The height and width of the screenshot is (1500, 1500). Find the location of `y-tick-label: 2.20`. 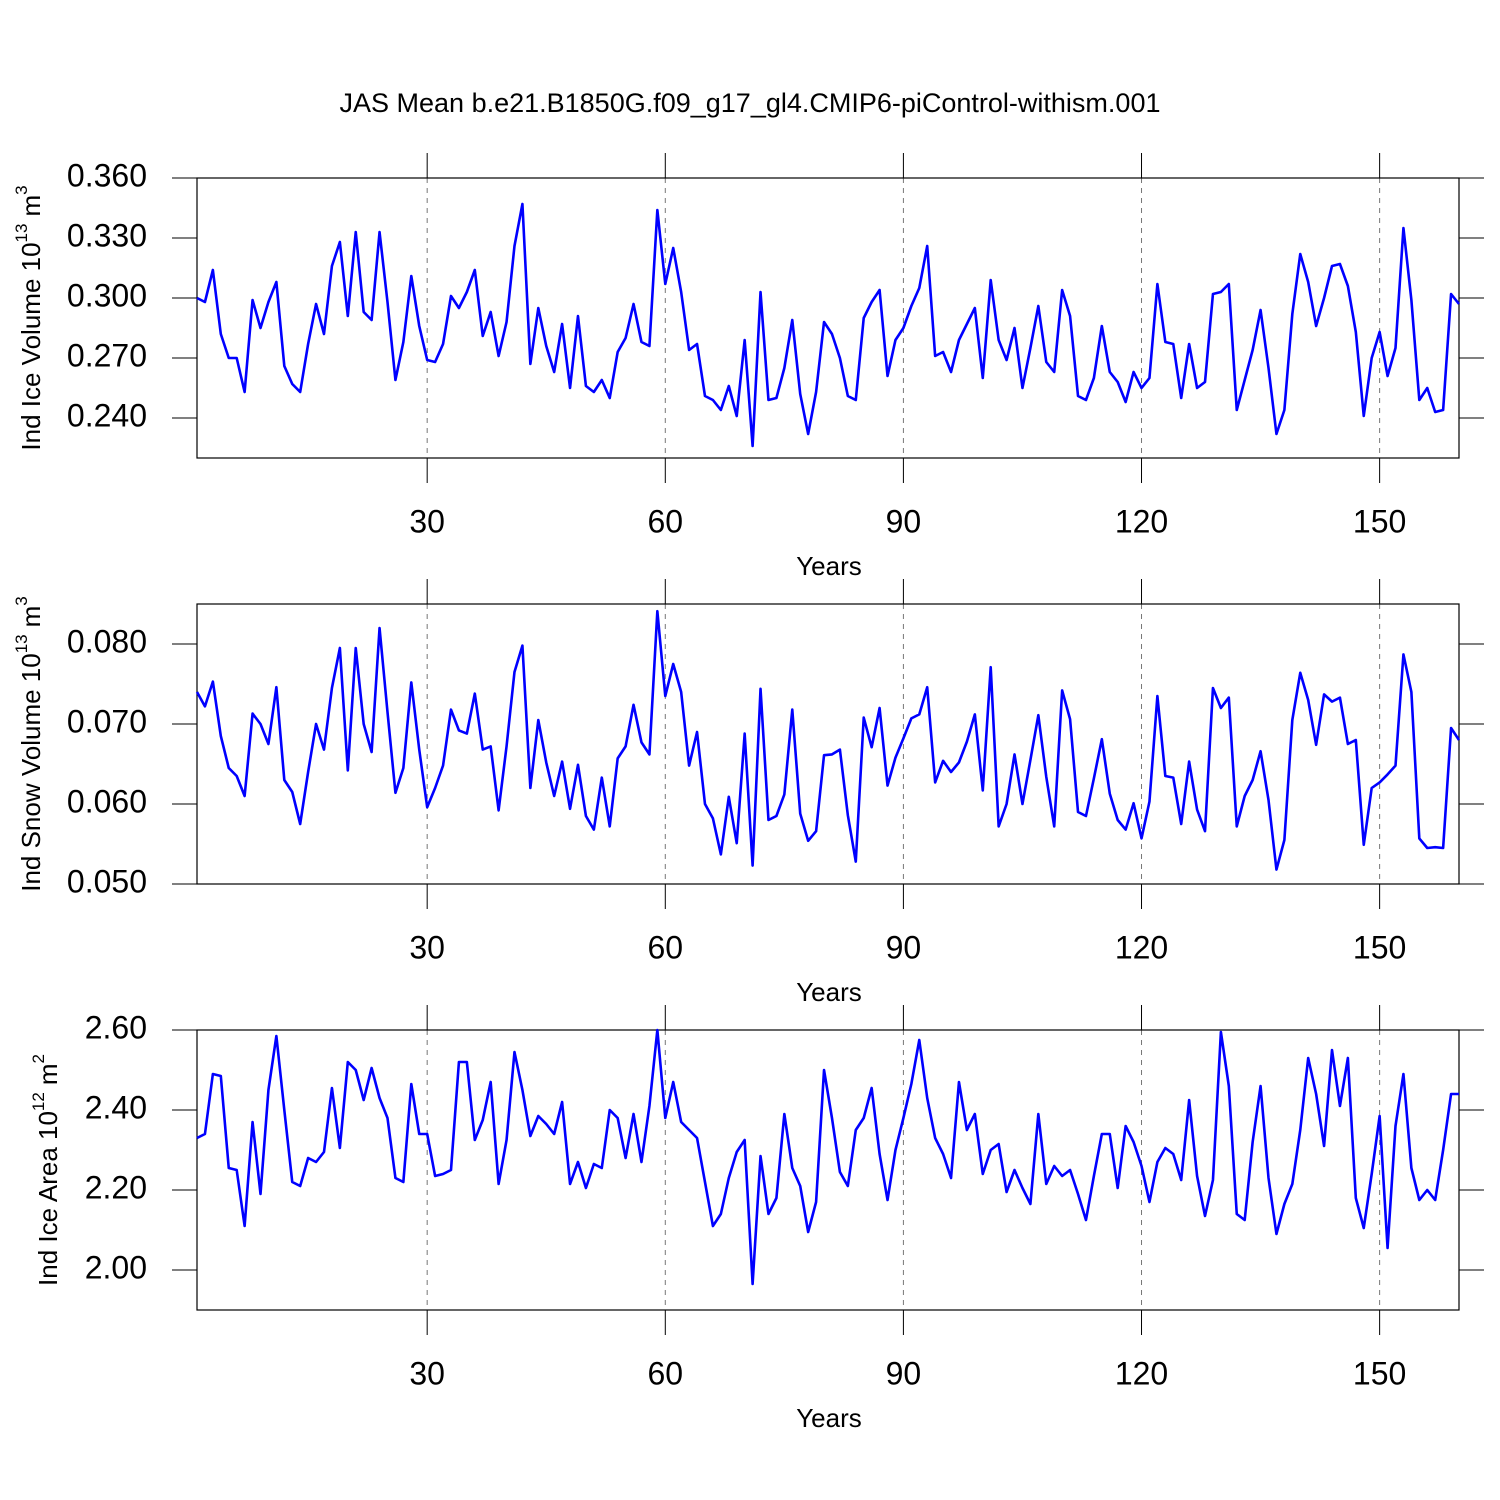

y-tick-label: 2.20 is located at coordinates (116, 1187).